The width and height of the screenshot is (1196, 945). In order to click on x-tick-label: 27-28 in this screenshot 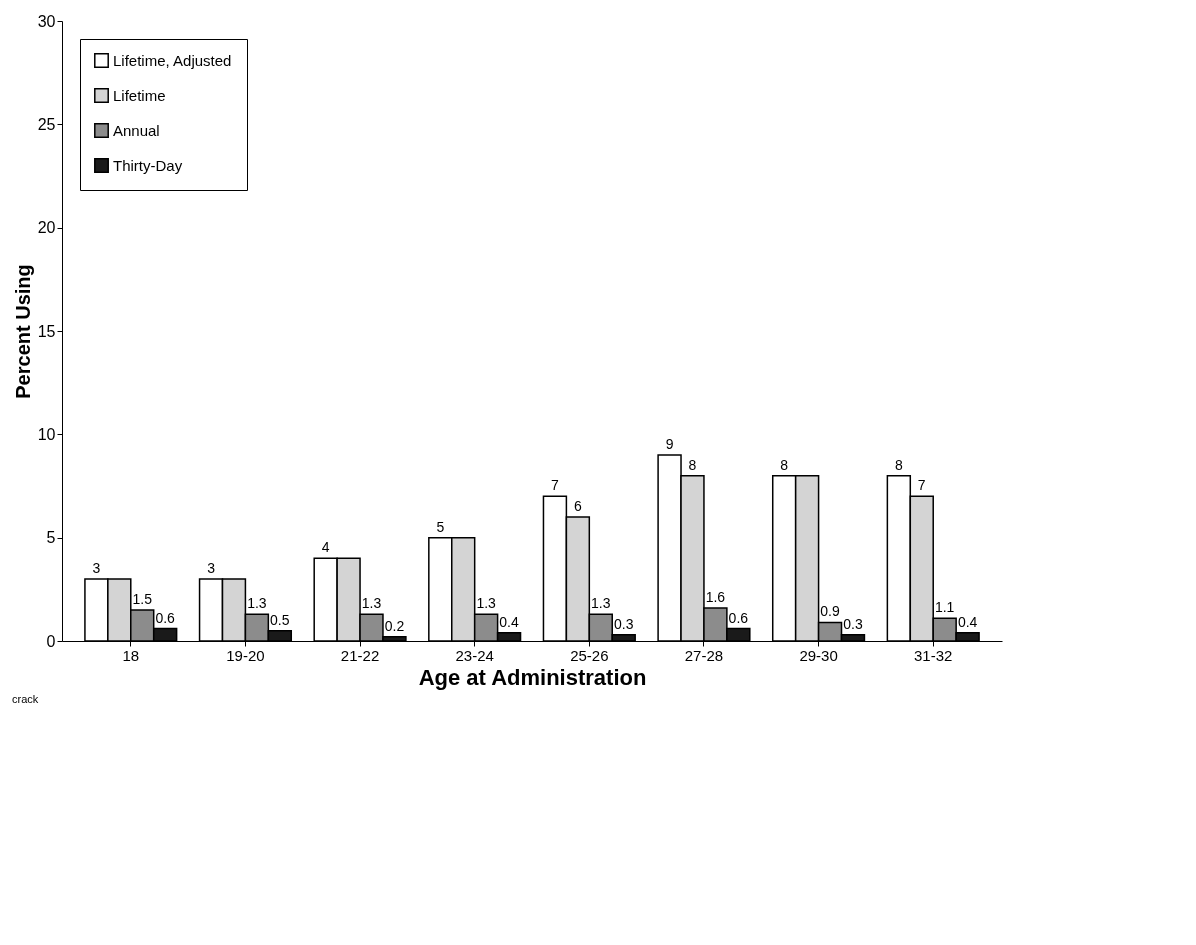, I will do `click(704, 655)`.